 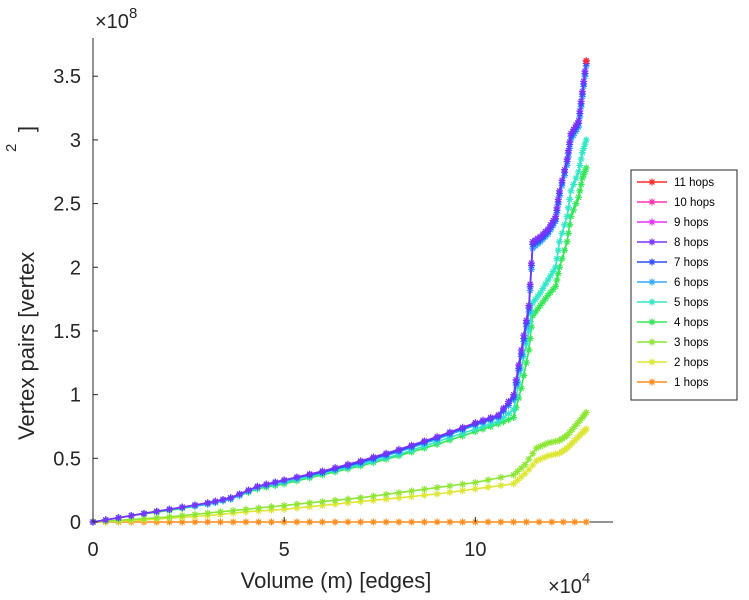 I want to click on legend-item: 6 hops, so click(x=673, y=283).